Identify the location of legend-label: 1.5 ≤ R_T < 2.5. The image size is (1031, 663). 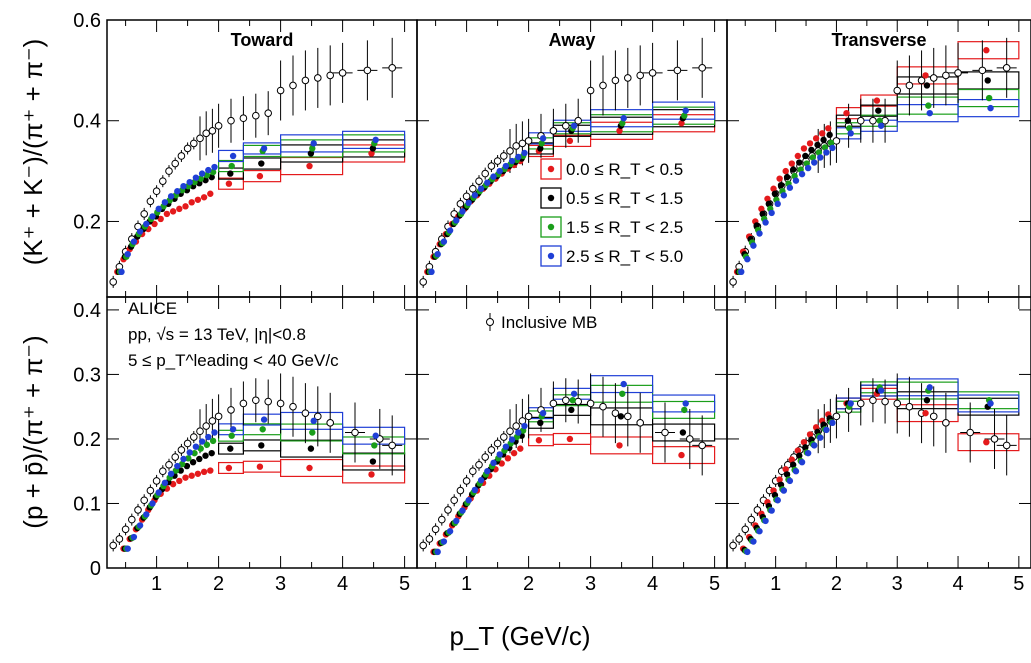
(624, 227).